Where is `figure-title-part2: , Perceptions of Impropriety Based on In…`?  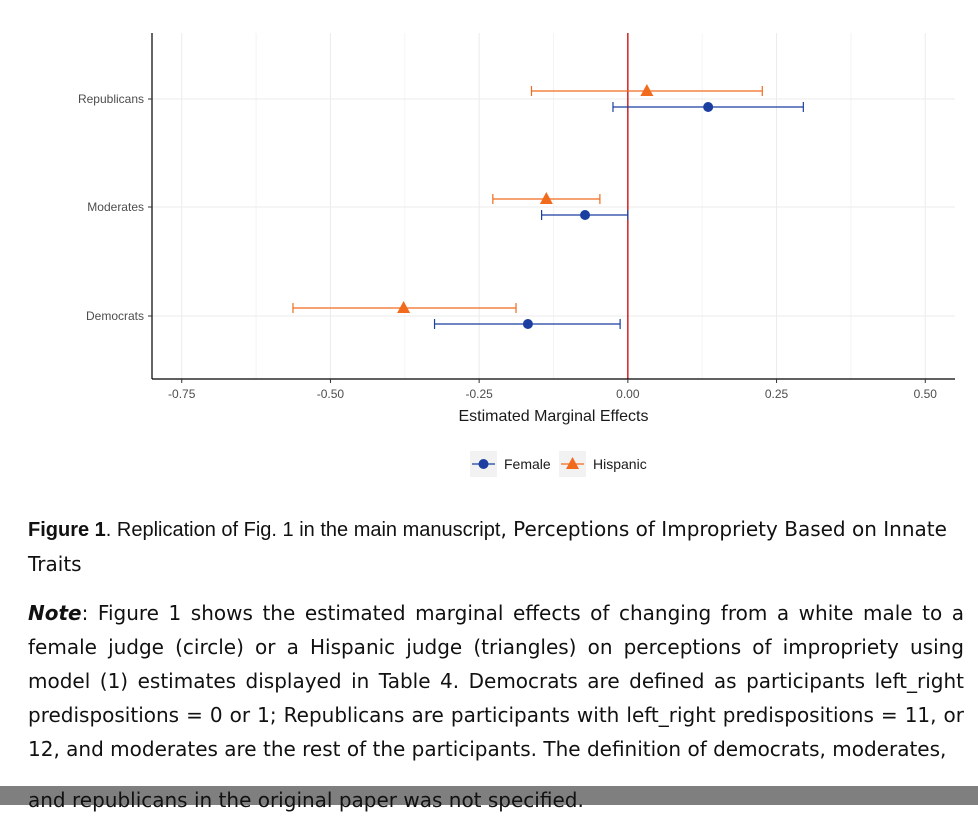
figure-title-part2: , Perceptions of Impropriety Based on In… is located at coordinates (487, 546).